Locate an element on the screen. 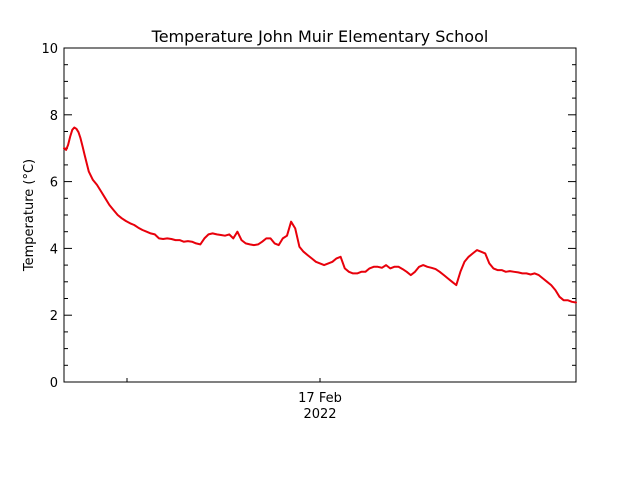  x-tick-label-date: 17 Feb is located at coordinates (320, 398).